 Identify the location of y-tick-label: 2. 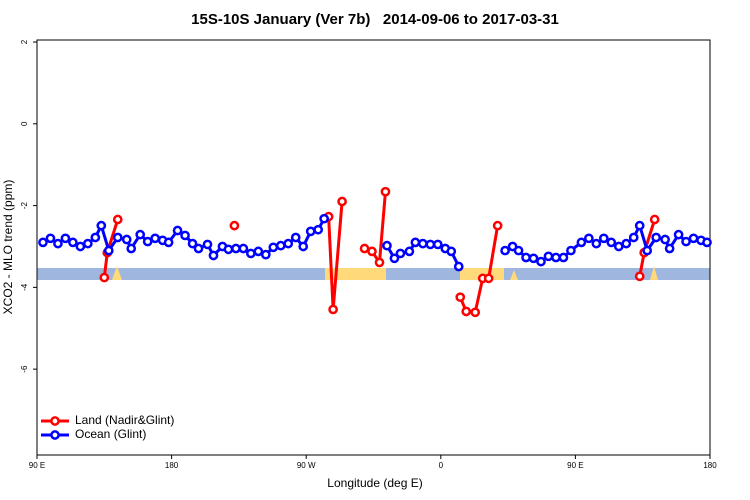
(24, 41).